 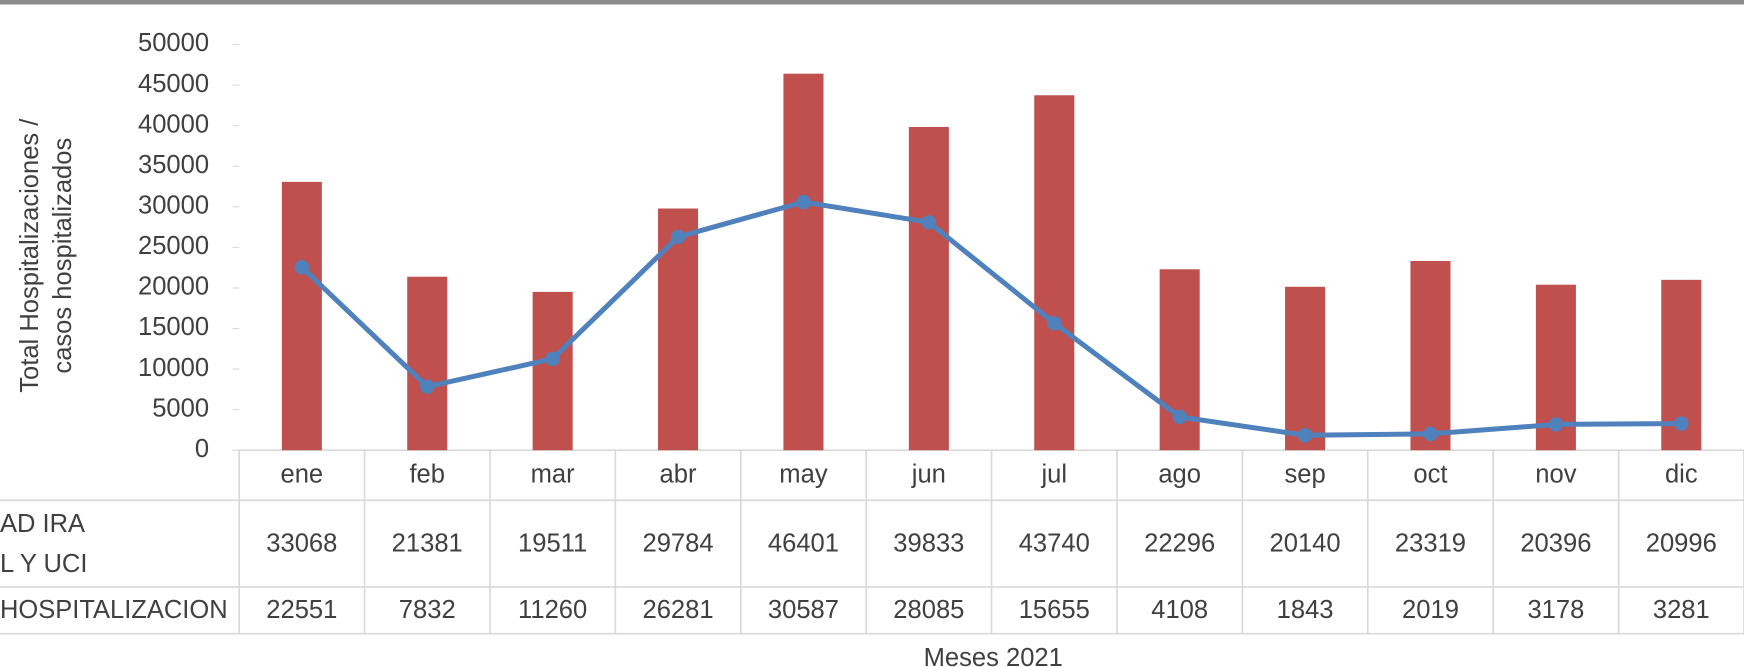 I want to click on x-tick-label: sep, so click(x=1304, y=475).